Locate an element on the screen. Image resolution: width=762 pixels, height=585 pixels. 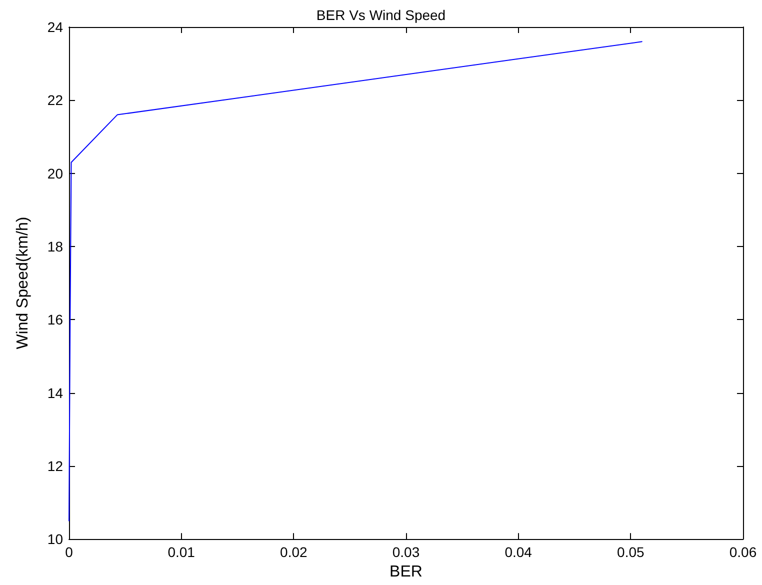
x-axis-title: BER is located at coordinates (406, 572).